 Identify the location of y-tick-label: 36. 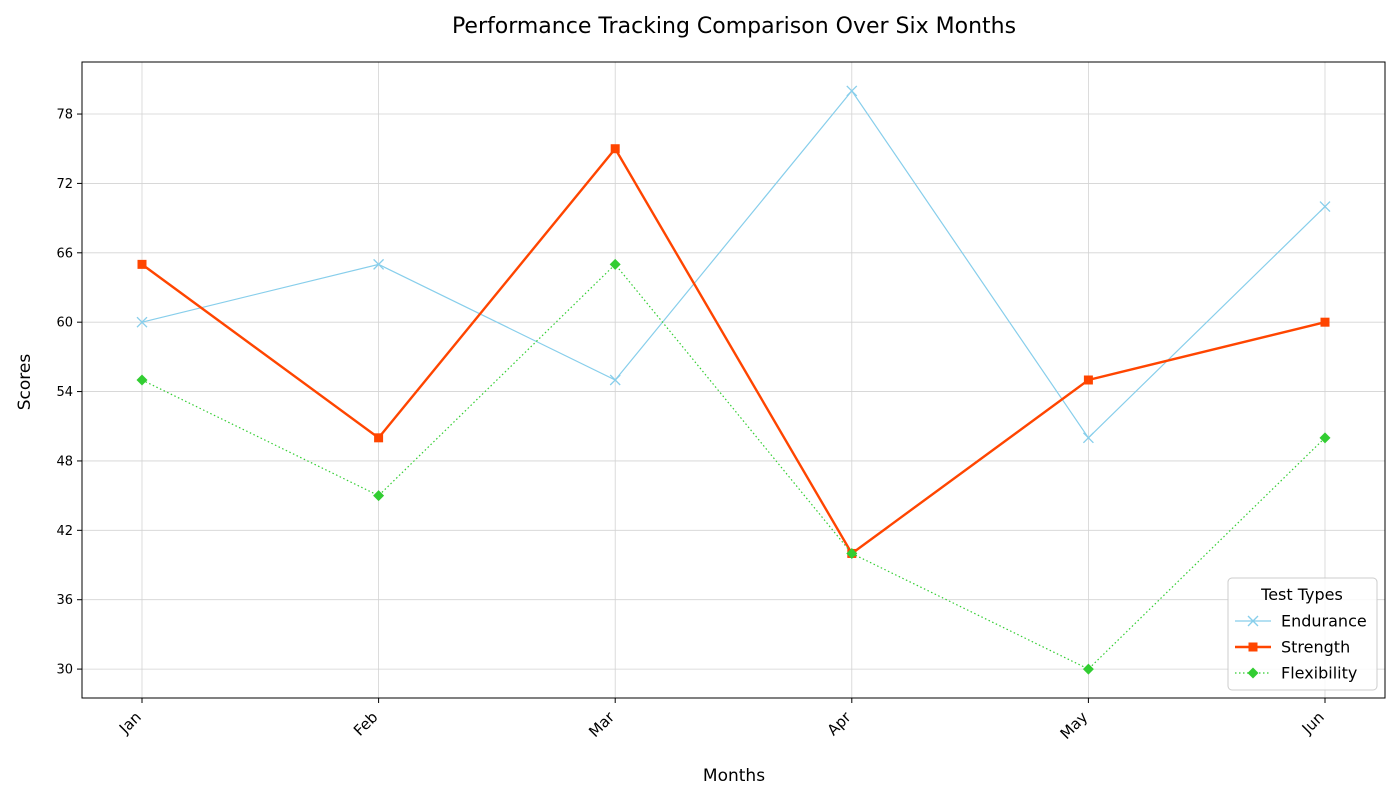
(64, 600).